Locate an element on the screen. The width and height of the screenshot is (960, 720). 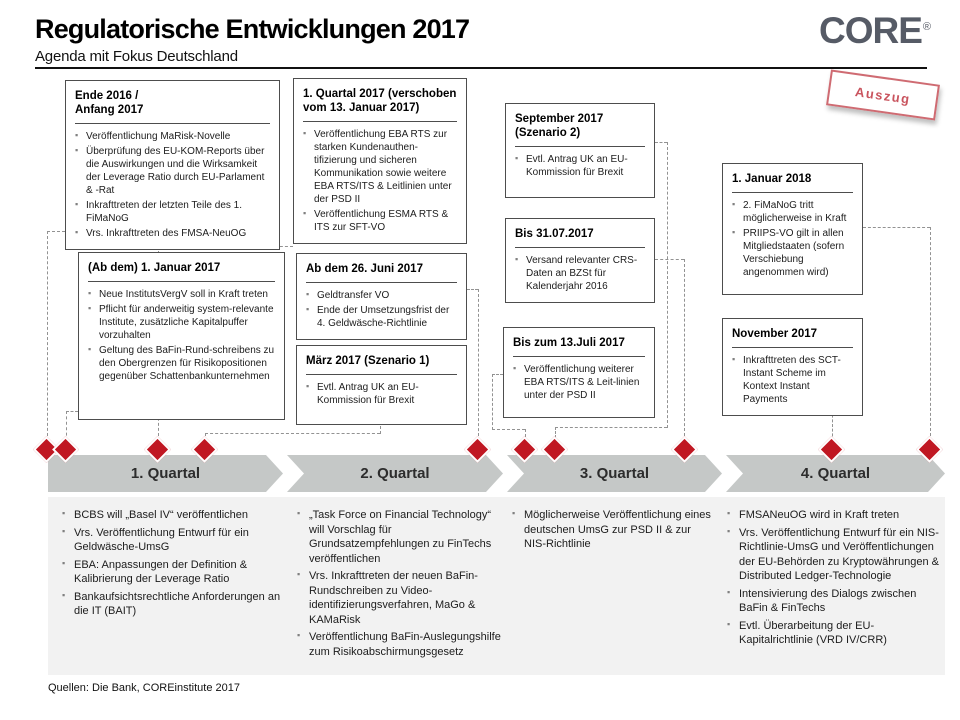
auszug-stamp: Auszug is located at coordinates (883, 95).